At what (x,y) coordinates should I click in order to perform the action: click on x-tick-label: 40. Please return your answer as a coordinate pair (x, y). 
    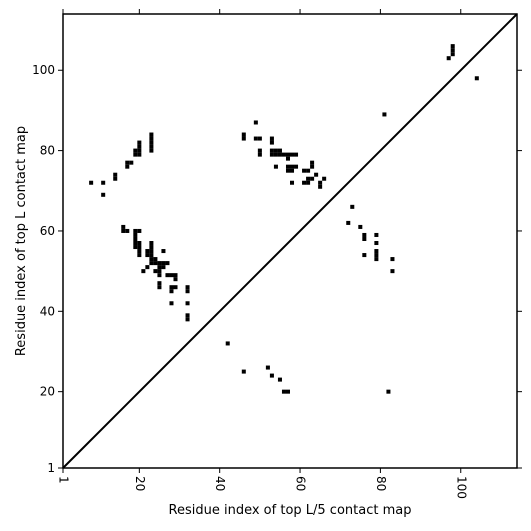
    Looking at the image, I should click on (220, 483).